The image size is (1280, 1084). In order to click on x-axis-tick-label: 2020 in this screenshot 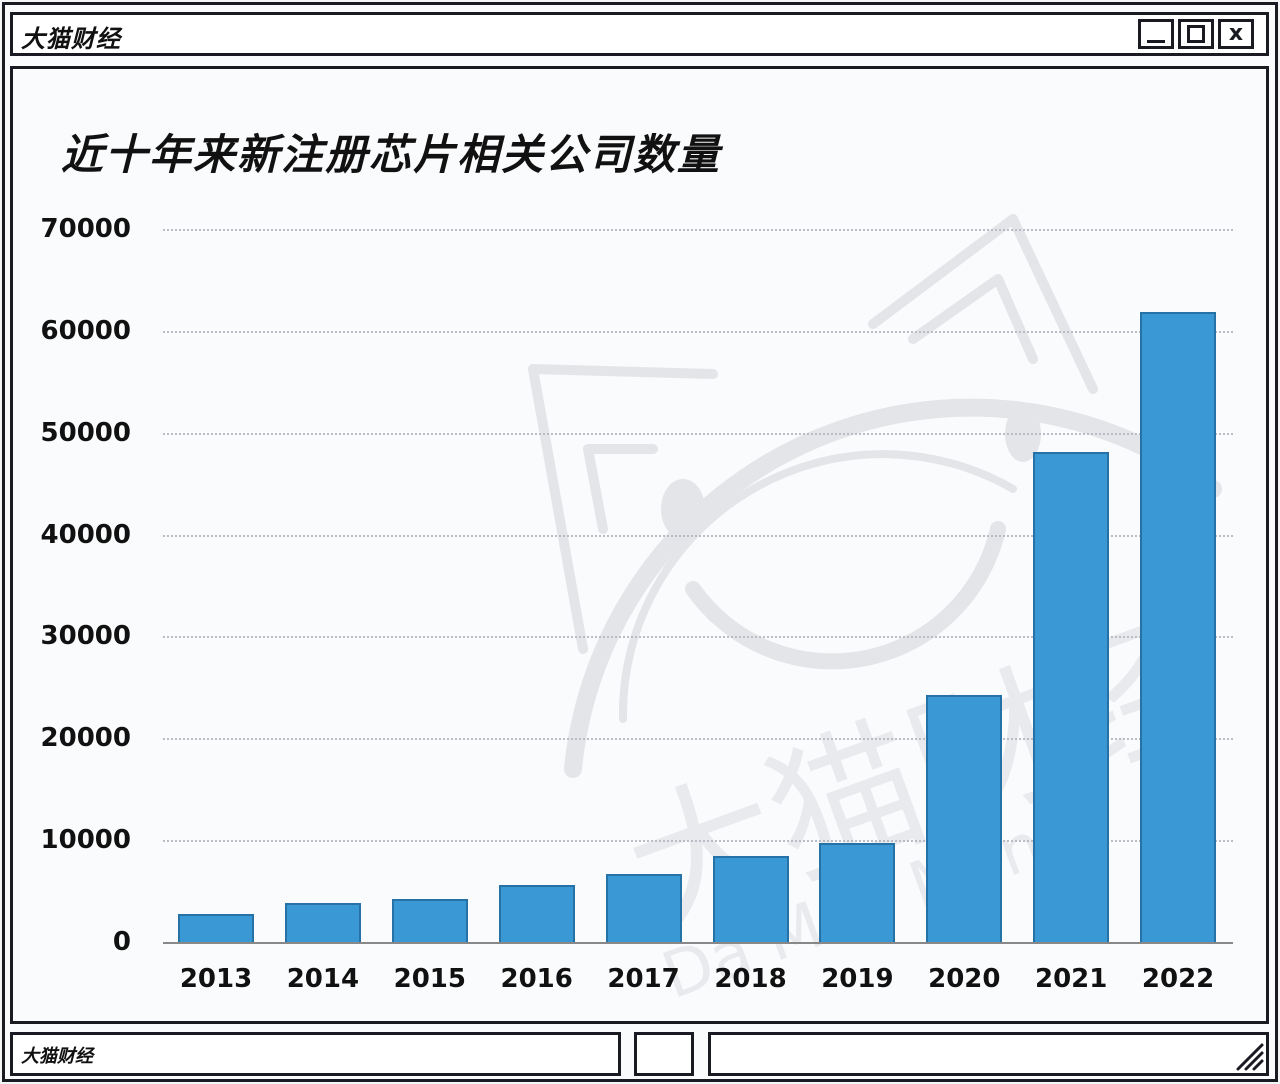, I will do `click(964, 979)`.